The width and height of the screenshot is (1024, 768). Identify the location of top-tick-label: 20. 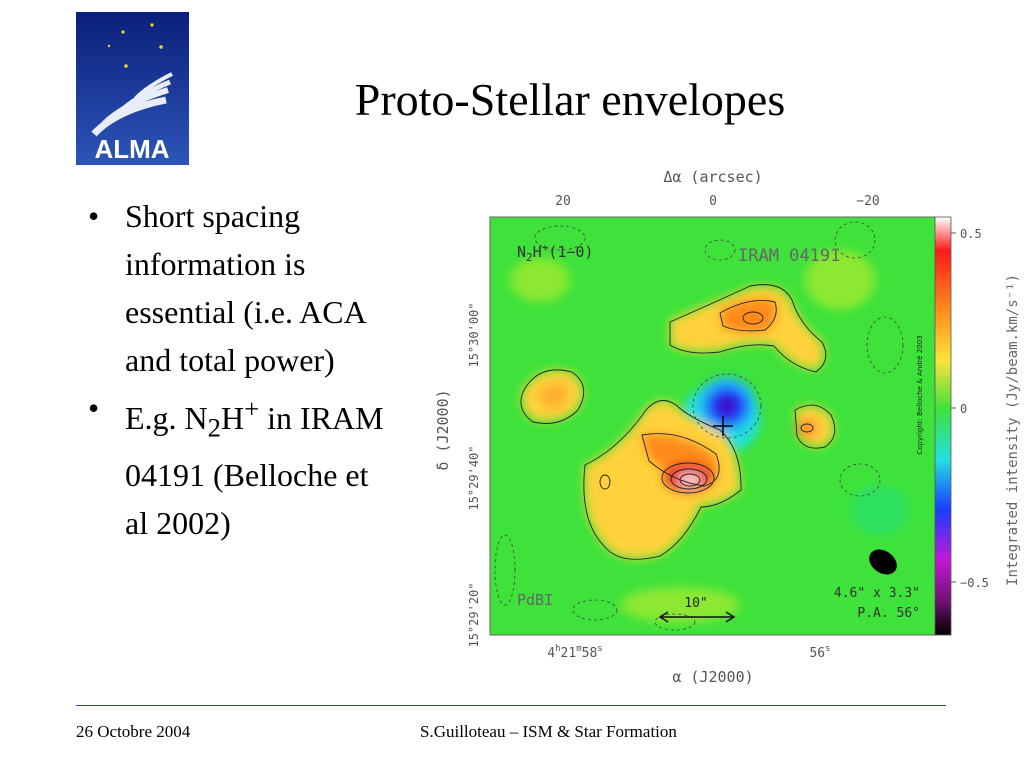
(563, 201).